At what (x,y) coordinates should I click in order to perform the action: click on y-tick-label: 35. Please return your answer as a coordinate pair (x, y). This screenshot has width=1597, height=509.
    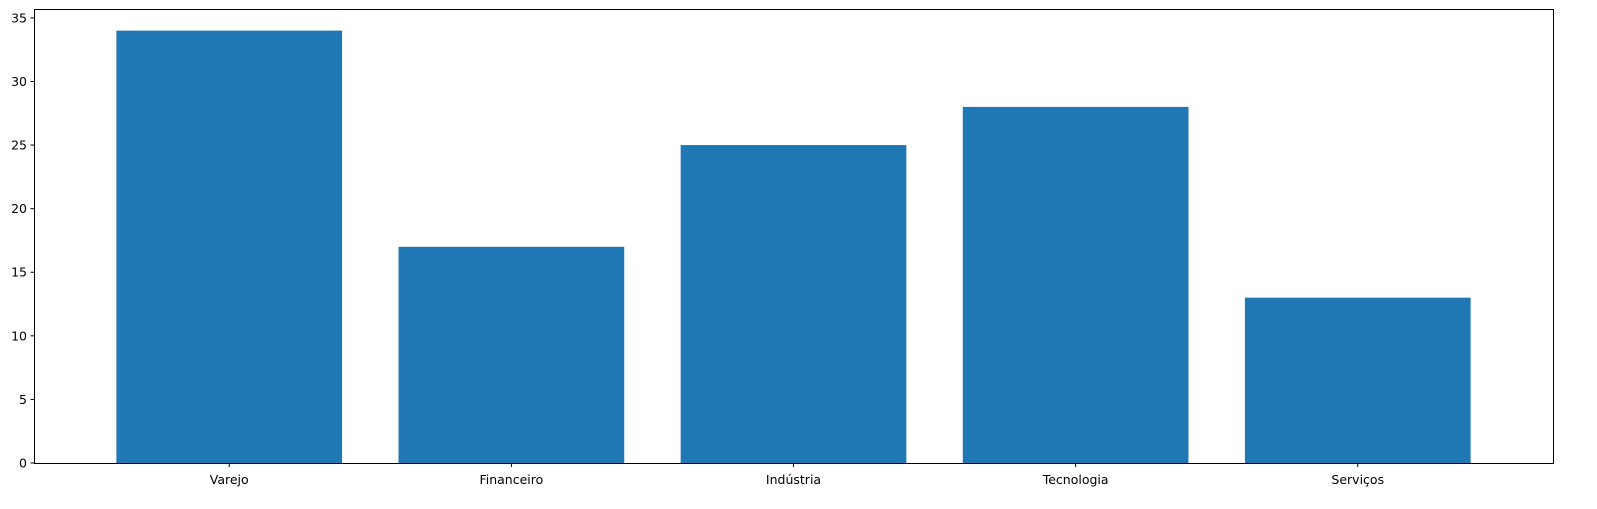
    Looking at the image, I should click on (19, 17).